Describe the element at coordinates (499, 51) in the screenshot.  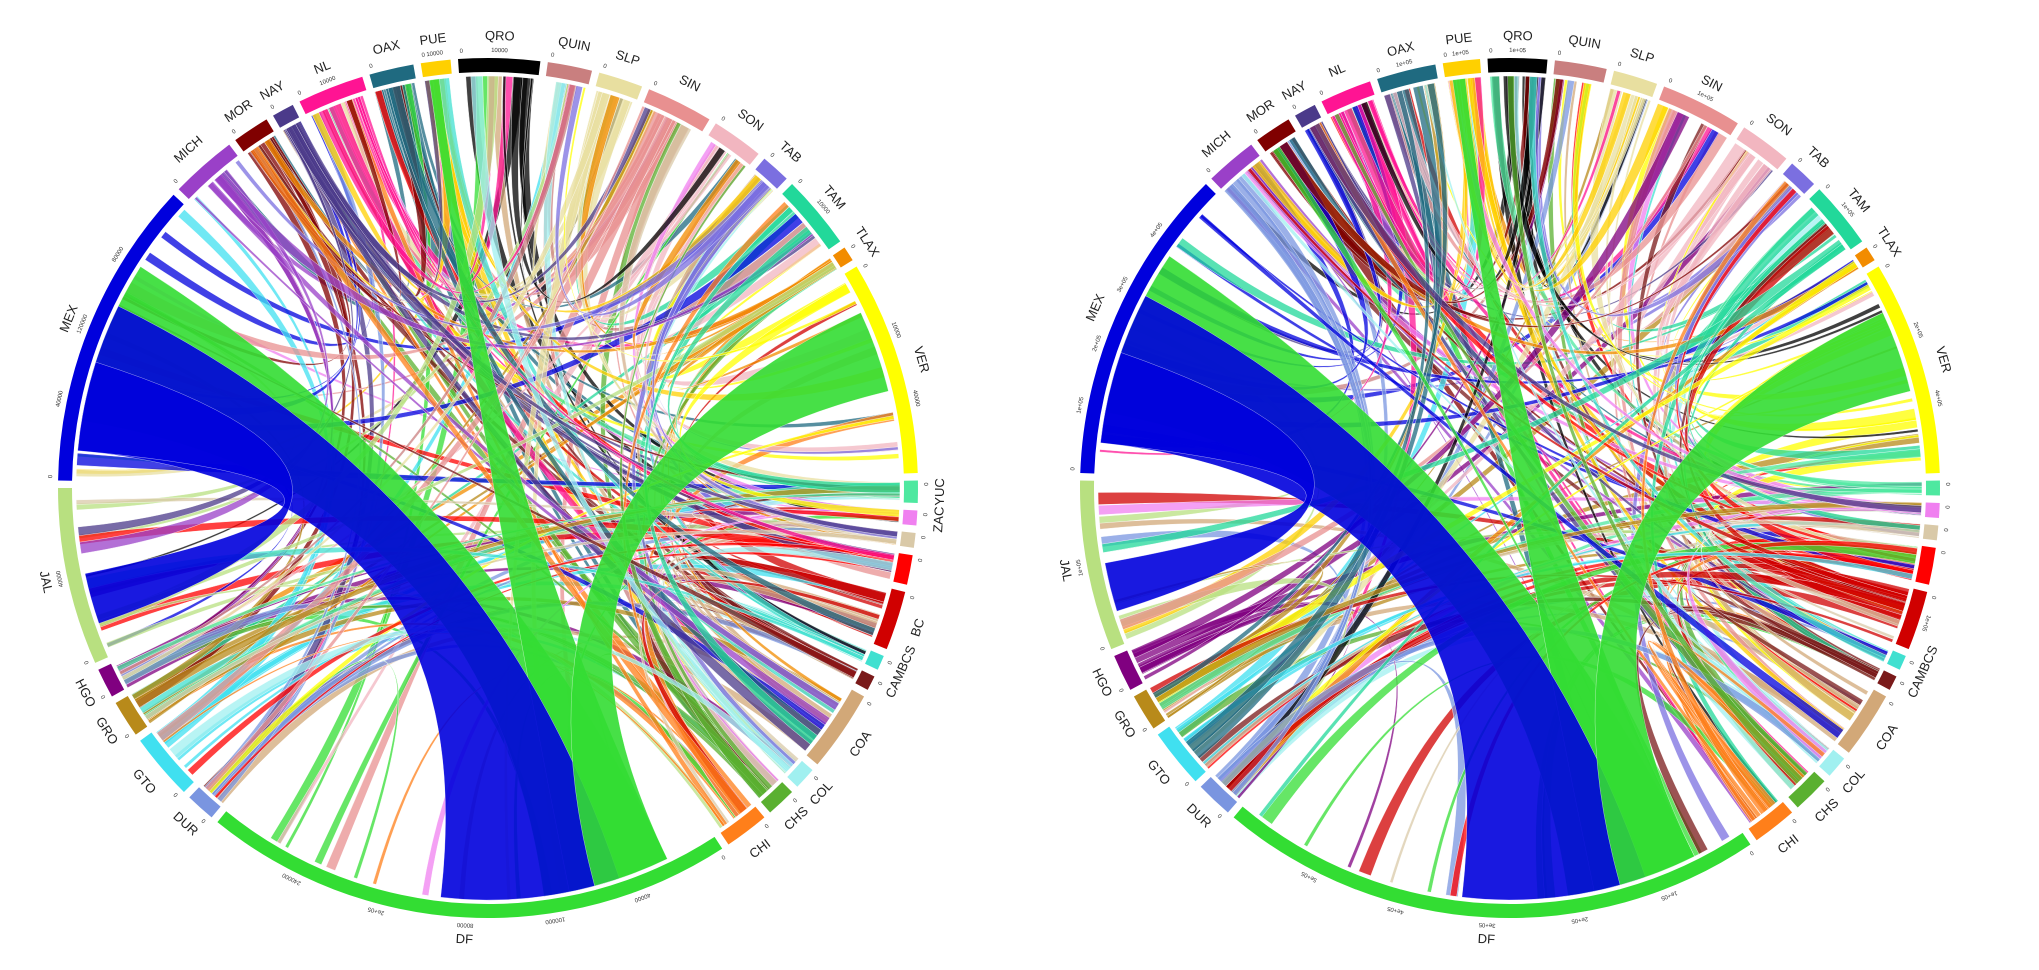
I see `tick-label: 10000` at that location.